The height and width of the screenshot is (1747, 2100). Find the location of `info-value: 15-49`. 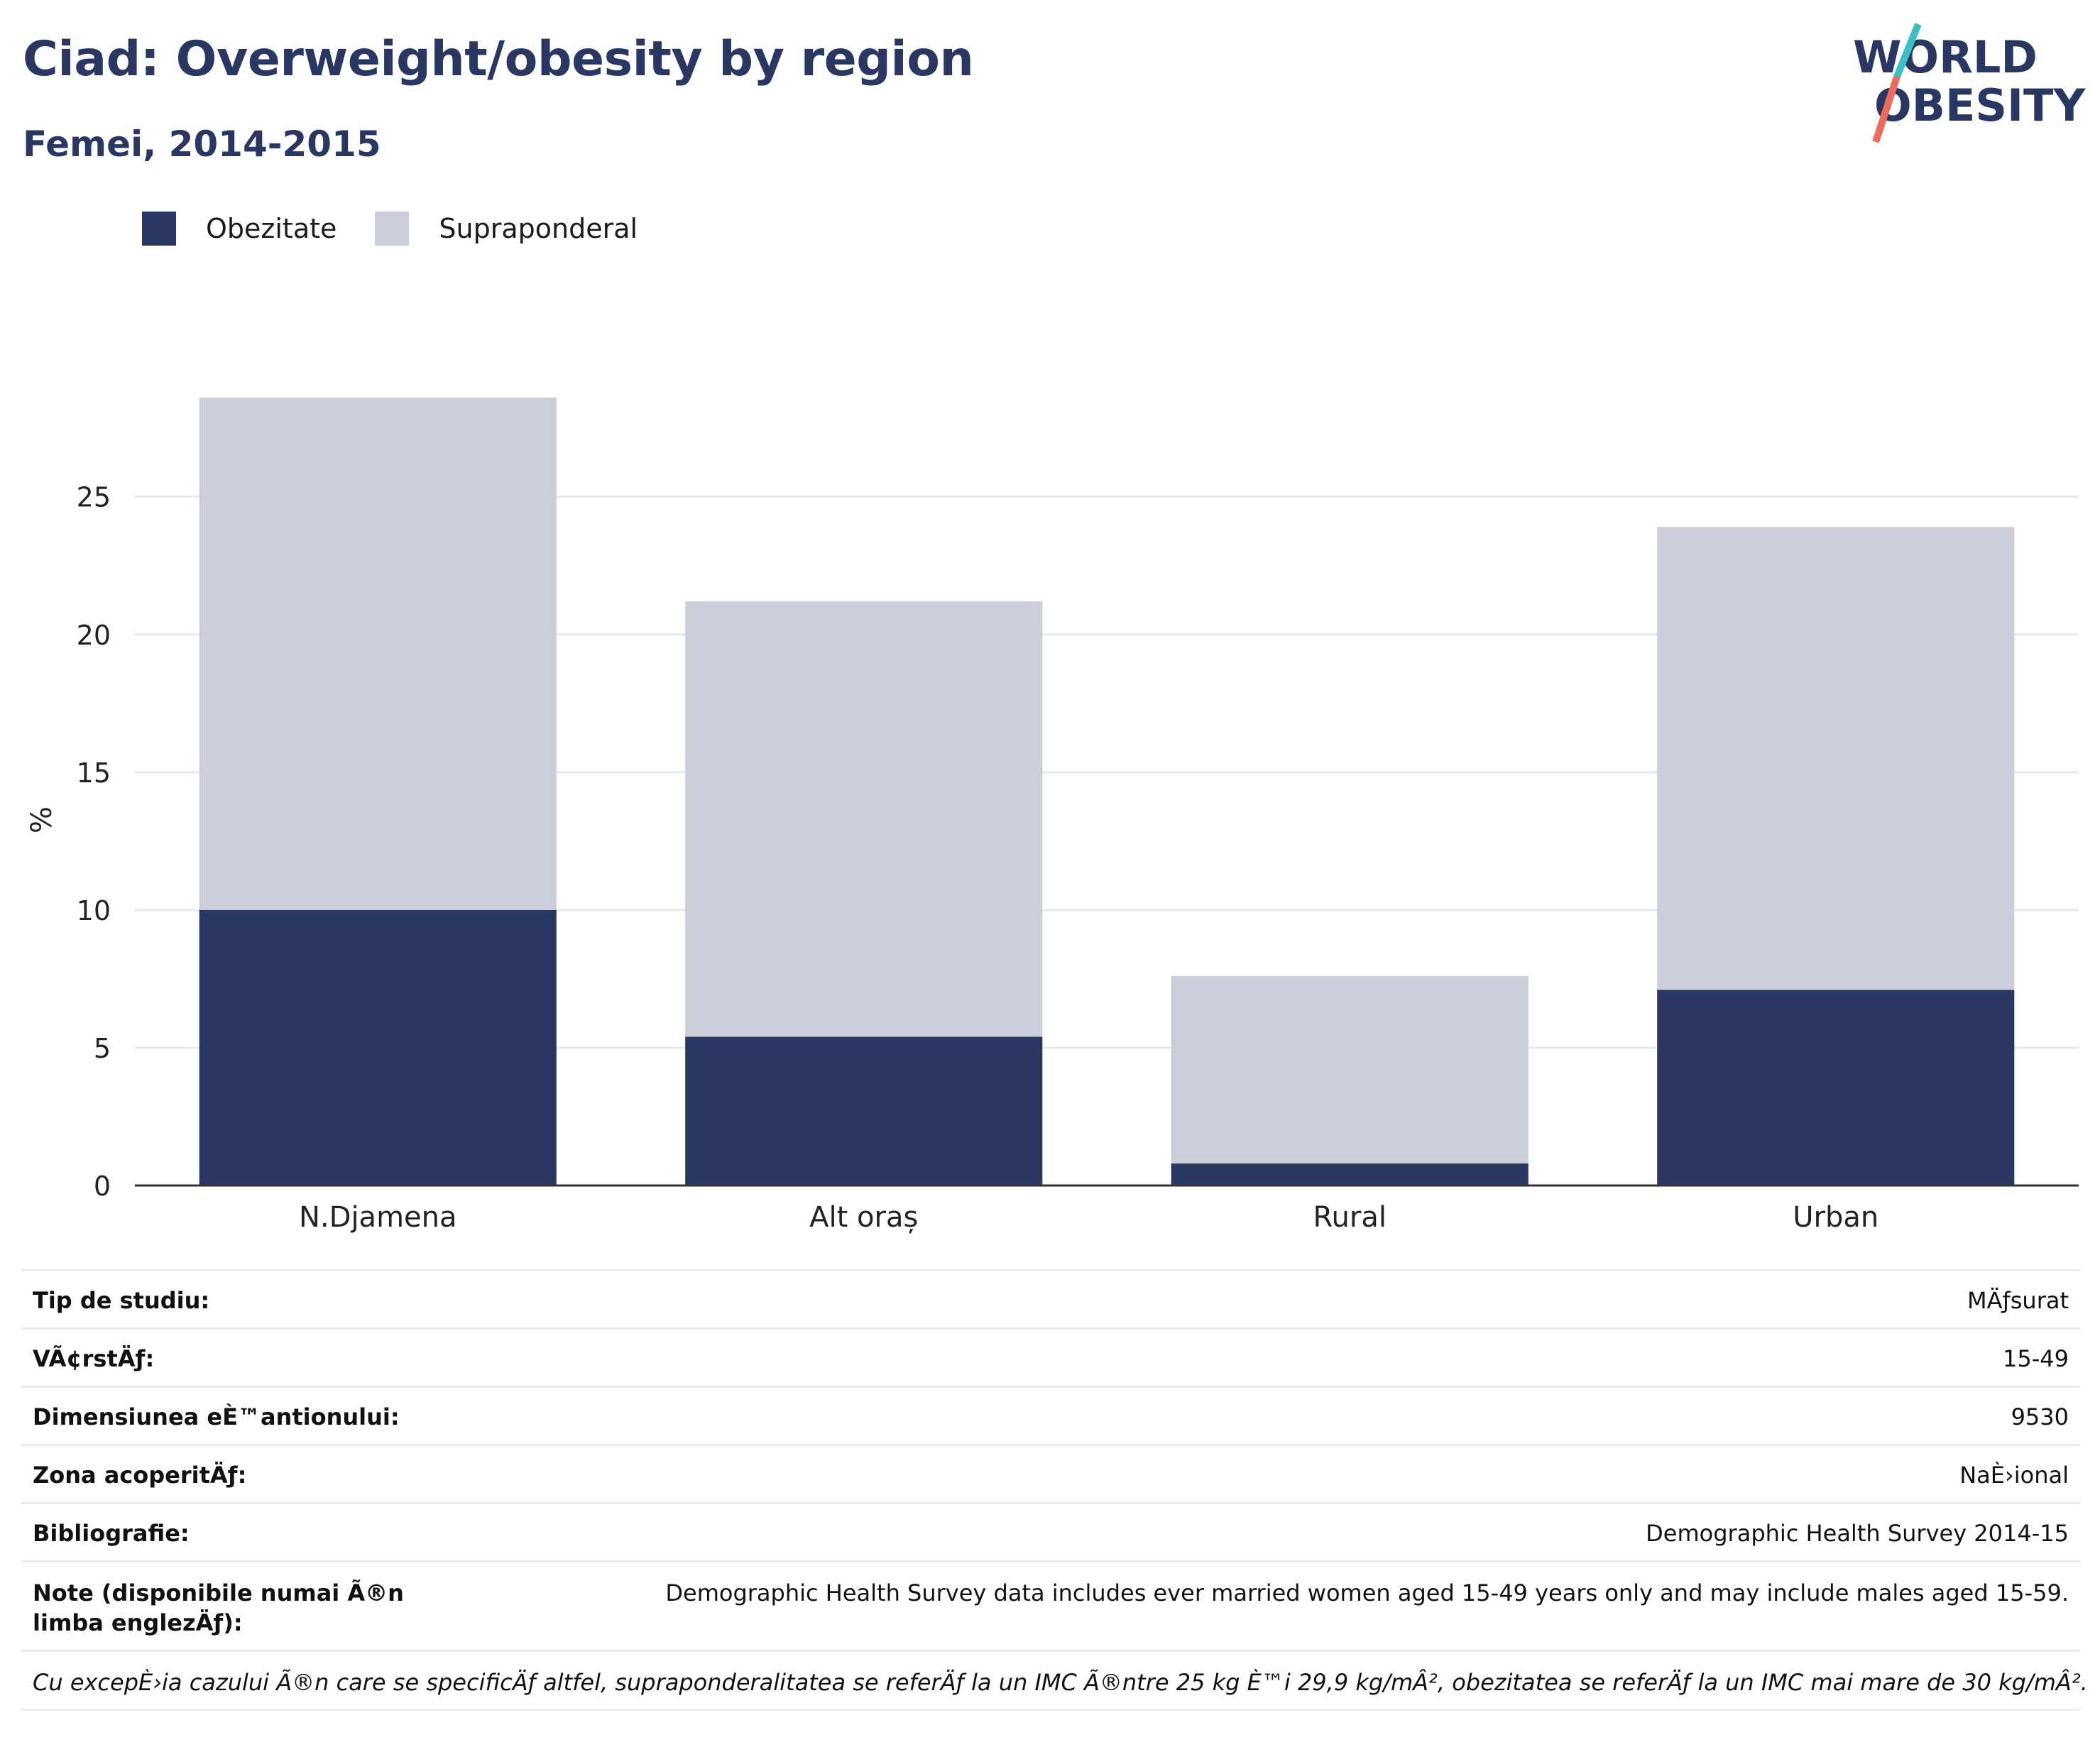

info-value: 15-49 is located at coordinates (2036, 1358).